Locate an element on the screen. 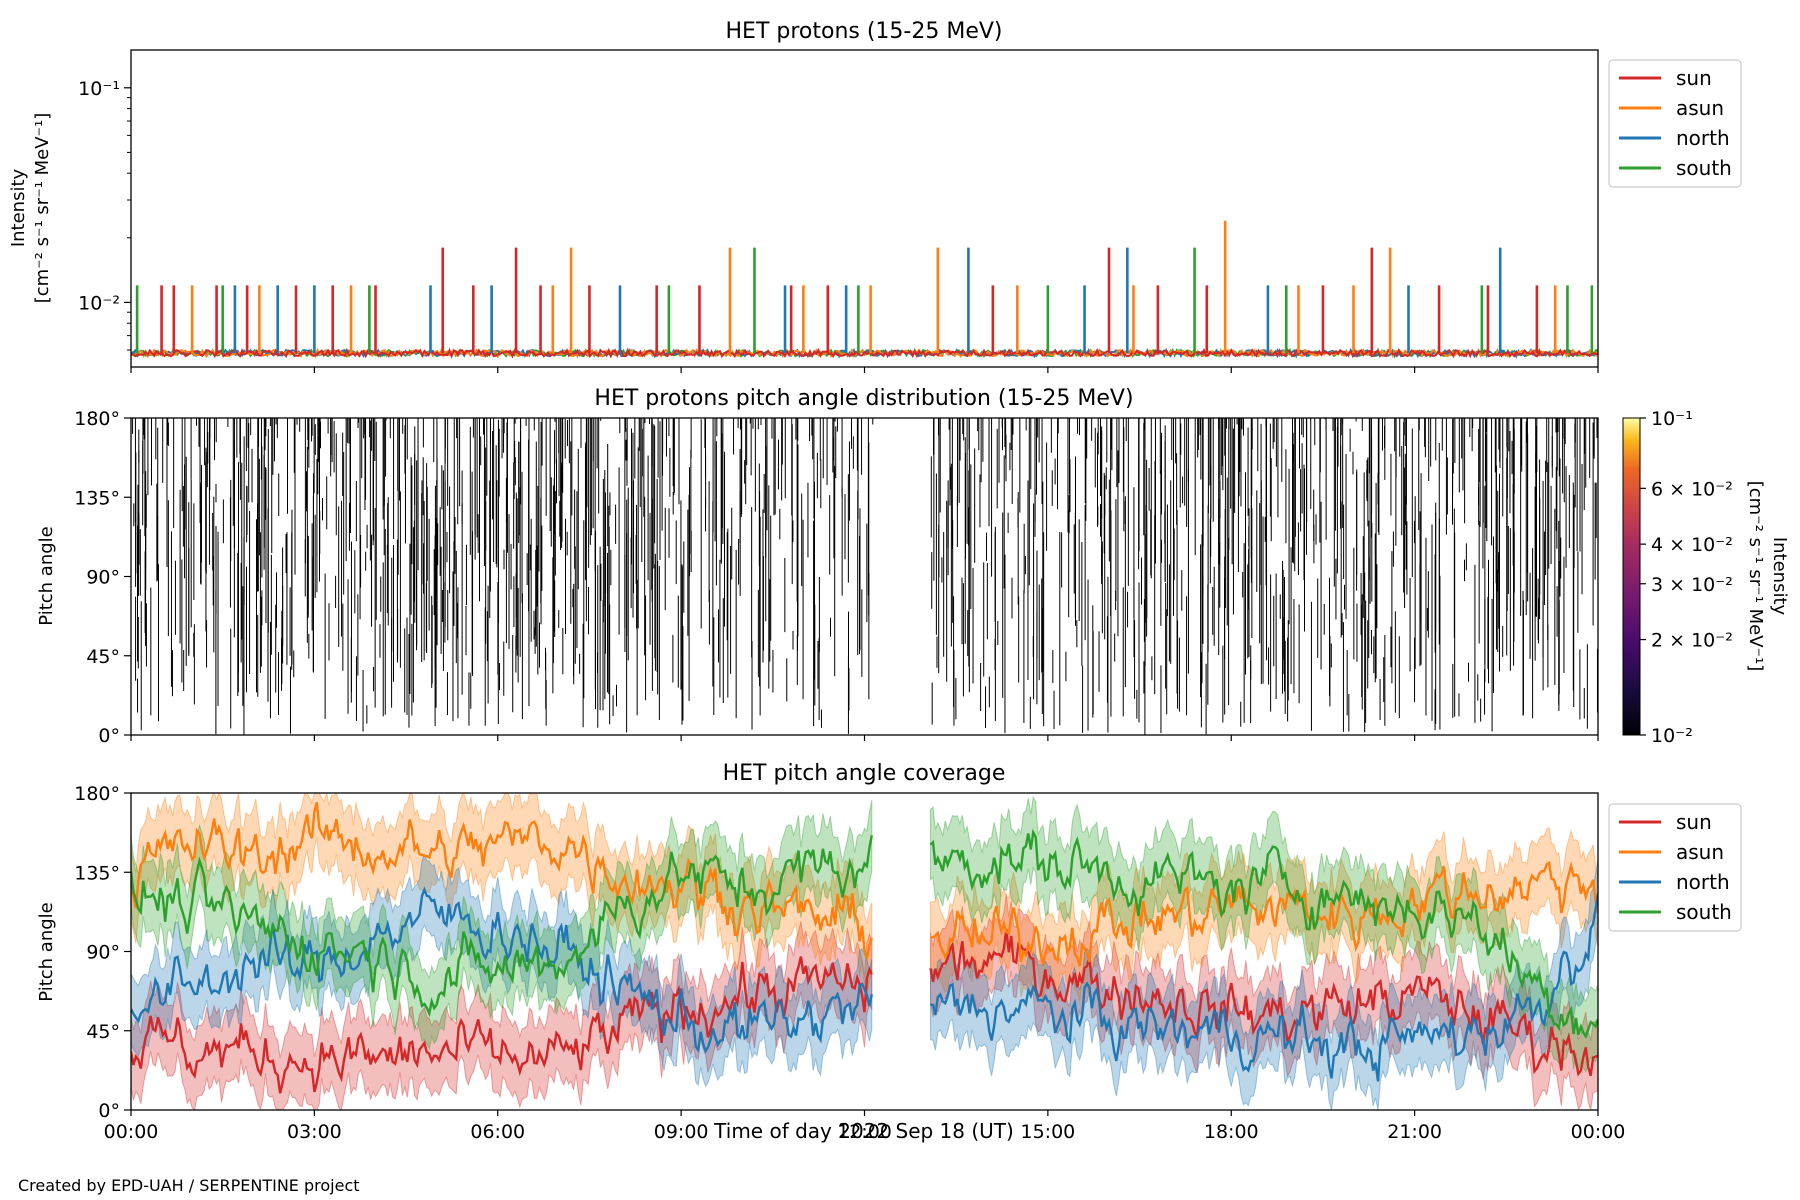 The width and height of the screenshot is (1800, 1200). panel3-xlabel: Time of day 2022 Sep 18 (UT) is located at coordinates (863, 1131).